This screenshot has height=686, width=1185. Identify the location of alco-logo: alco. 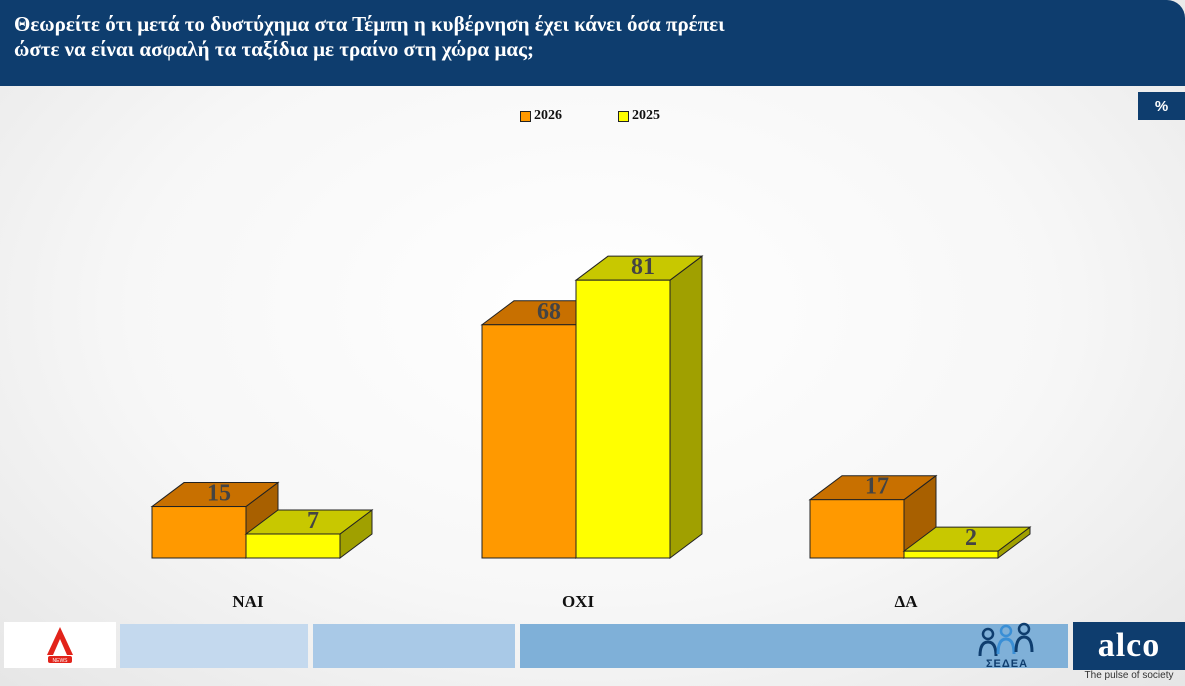
(1129, 646).